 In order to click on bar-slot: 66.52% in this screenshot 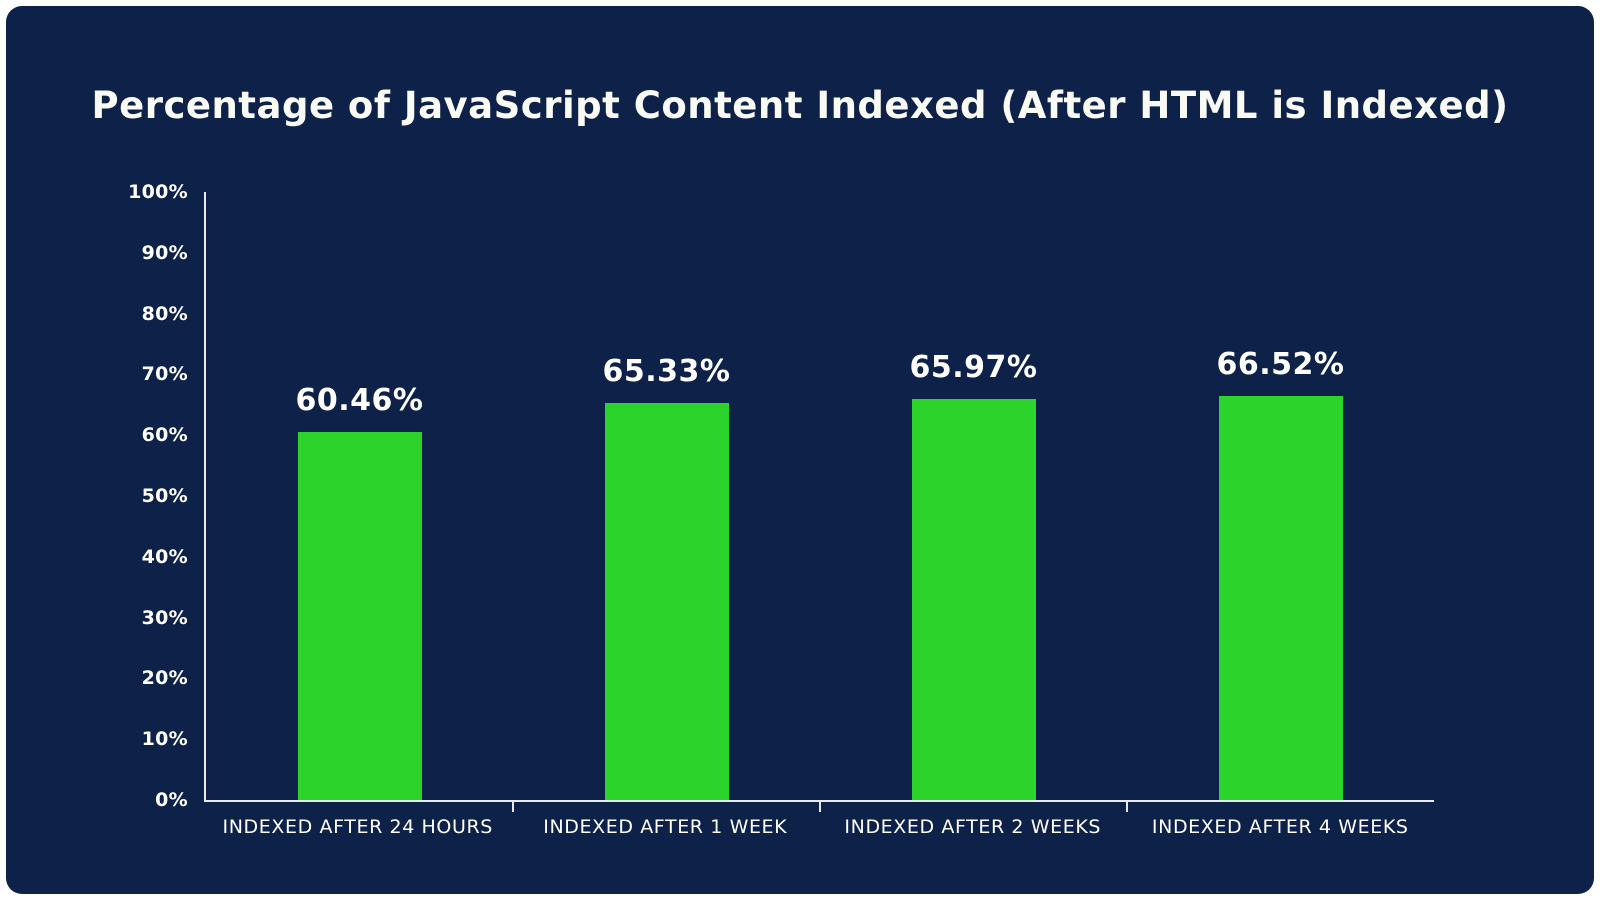, I will do `click(1280, 496)`.